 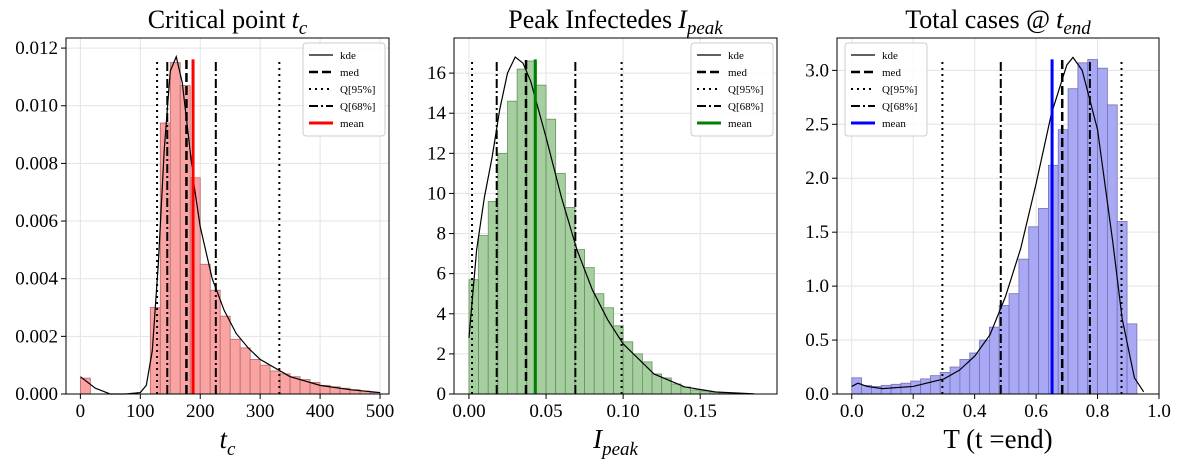 I want to click on title-text: Total cases @, so click(x=977, y=19).